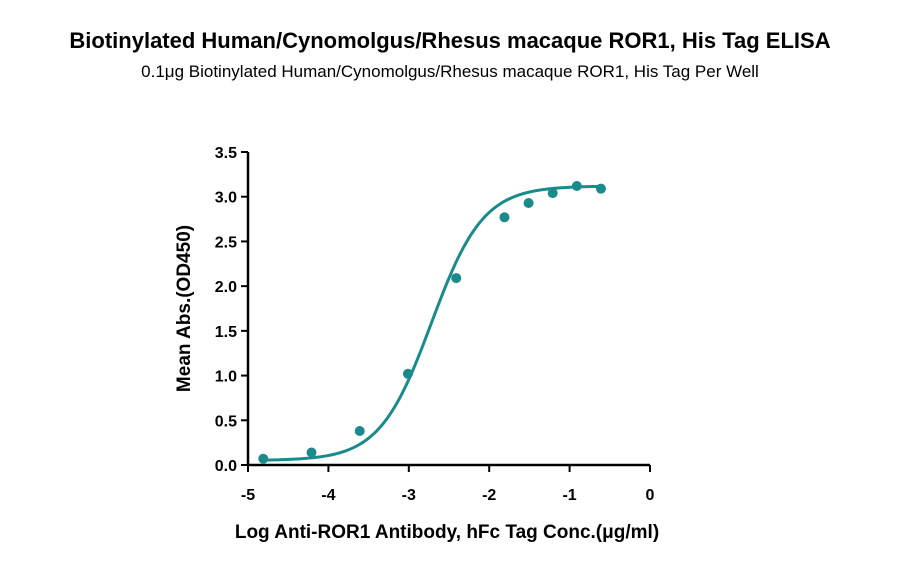 The width and height of the screenshot is (900, 569). I want to click on y-tick-label: 3.5, so click(226, 153).